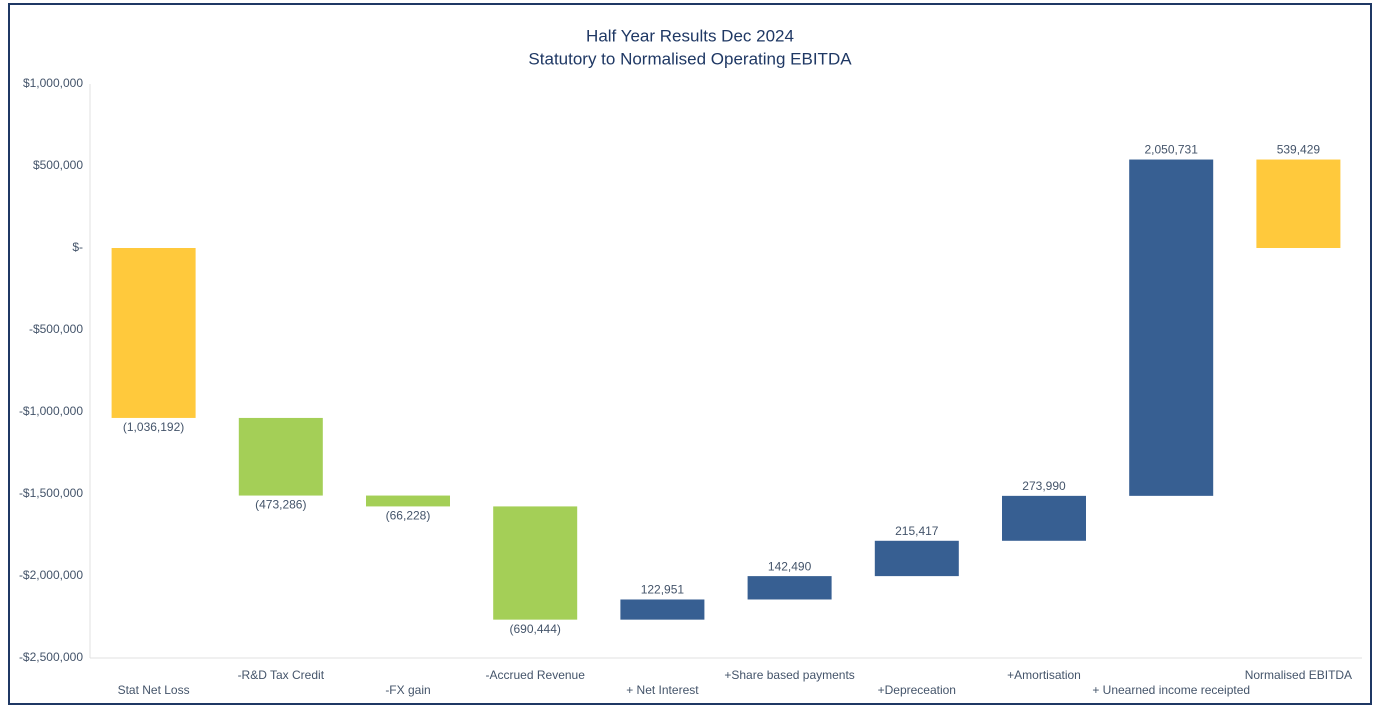  Describe the element at coordinates (1172, 150) in the screenshot. I see `data-label: 2,050,731` at that location.